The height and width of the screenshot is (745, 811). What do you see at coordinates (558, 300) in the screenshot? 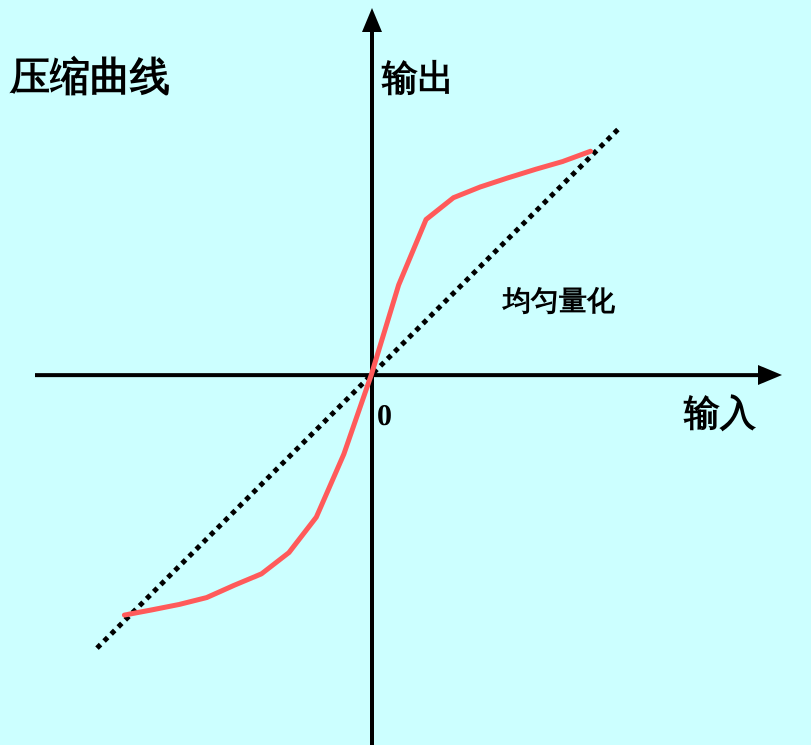
I see `series-label: 均匀量化` at bounding box center [558, 300].